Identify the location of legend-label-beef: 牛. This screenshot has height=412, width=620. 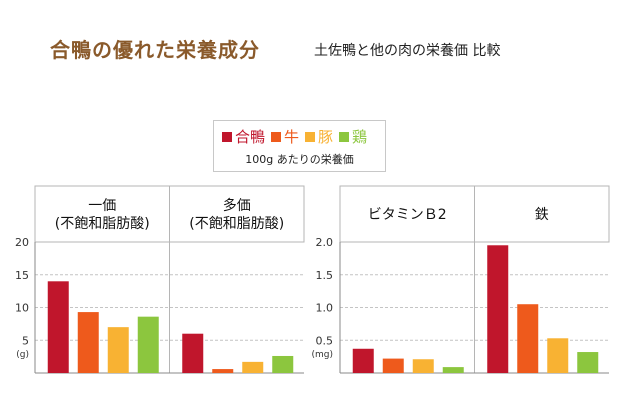
(292, 137).